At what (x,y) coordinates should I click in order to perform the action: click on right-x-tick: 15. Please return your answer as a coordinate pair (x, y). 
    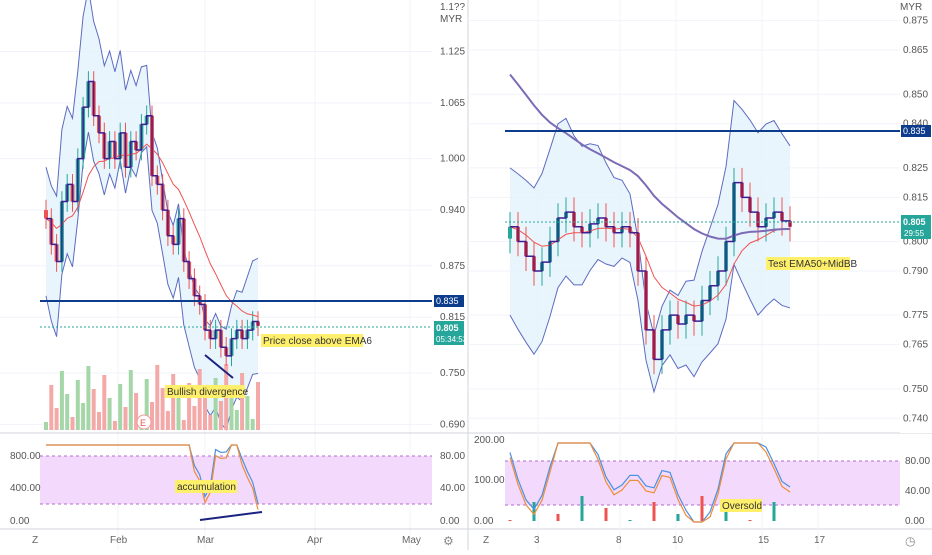
    Looking at the image, I should click on (764, 540).